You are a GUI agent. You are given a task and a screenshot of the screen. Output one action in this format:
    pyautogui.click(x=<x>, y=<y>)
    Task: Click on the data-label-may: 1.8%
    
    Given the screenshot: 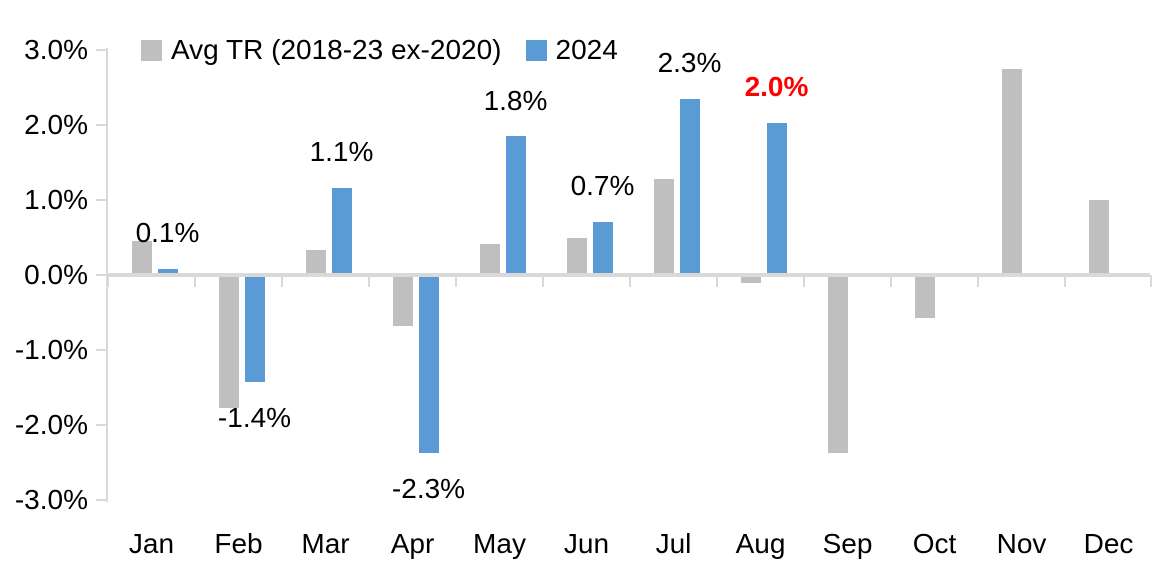 What is the action you would take?
    pyautogui.click(x=515, y=100)
    